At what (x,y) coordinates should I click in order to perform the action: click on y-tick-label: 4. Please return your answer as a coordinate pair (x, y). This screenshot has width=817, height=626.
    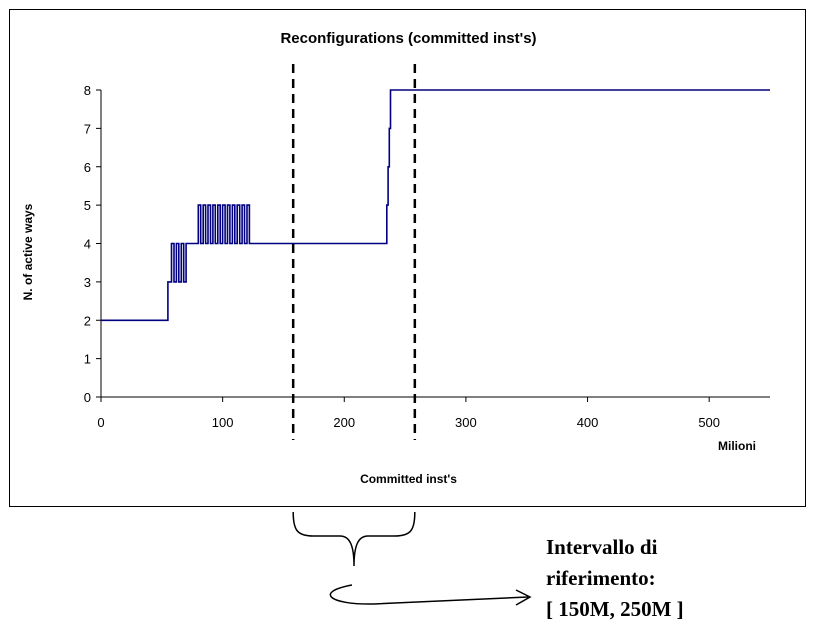
    Looking at the image, I should click on (87, 244).